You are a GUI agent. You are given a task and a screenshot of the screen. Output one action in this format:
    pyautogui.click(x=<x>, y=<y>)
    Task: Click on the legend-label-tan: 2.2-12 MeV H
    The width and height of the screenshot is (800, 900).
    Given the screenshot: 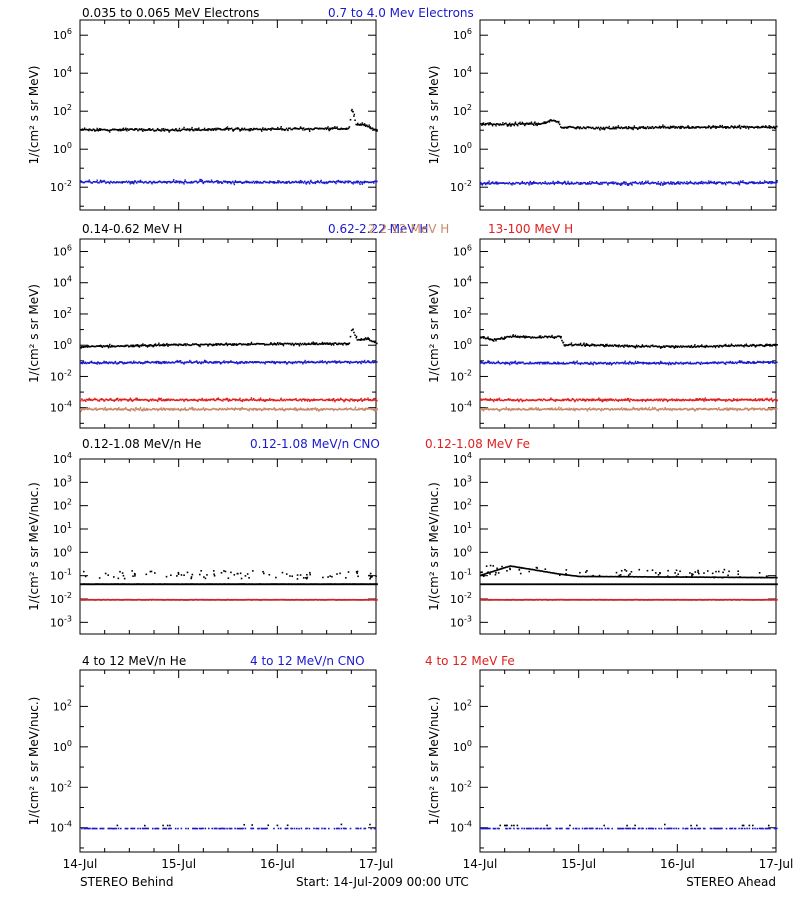 What is the action you would take?
    pyautogui.click(x=408, y=229)
    